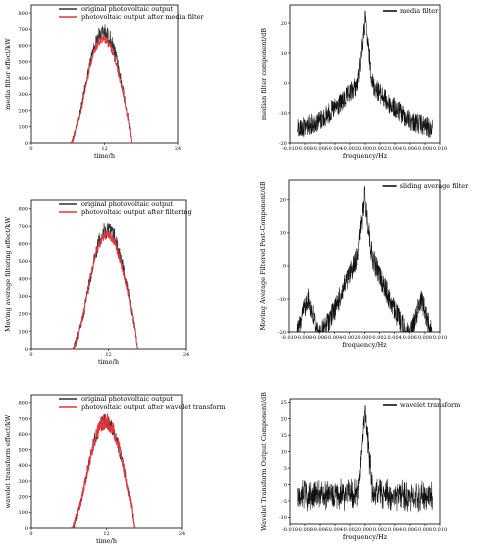 Image resolution: width=484 pixels, height=550 pixels. What do you see at coordinates (335, 530) in the screenshot?
I see `chart6-xtick-label: -0.004` at bounding box center [335, 530].